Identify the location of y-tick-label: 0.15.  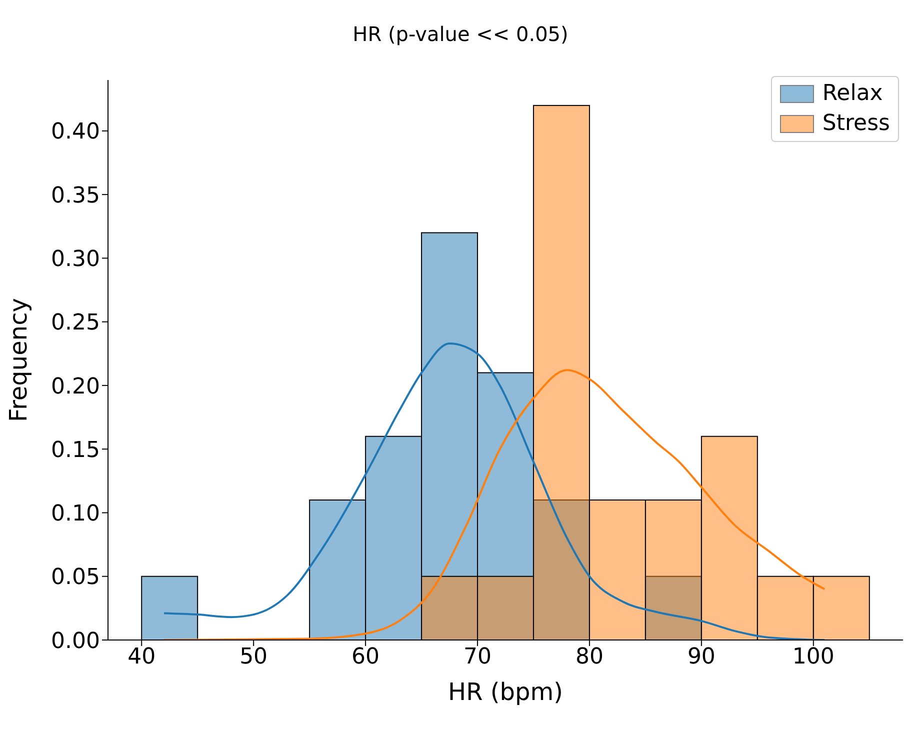
(75, 450).